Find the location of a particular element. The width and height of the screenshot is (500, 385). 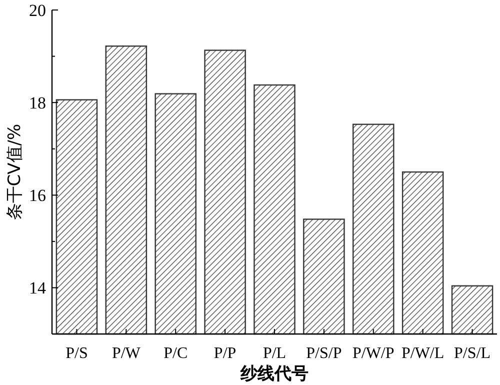

y-axis-title: 条干CV值/% is located at coordinates (15, 172).